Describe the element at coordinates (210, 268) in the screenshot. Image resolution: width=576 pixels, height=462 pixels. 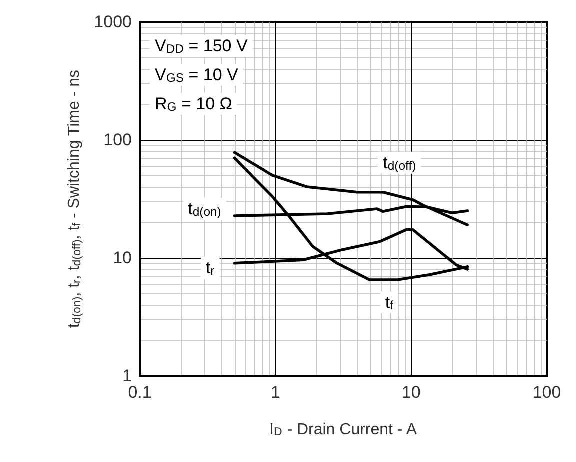
I see `annotation: tr` at that location.